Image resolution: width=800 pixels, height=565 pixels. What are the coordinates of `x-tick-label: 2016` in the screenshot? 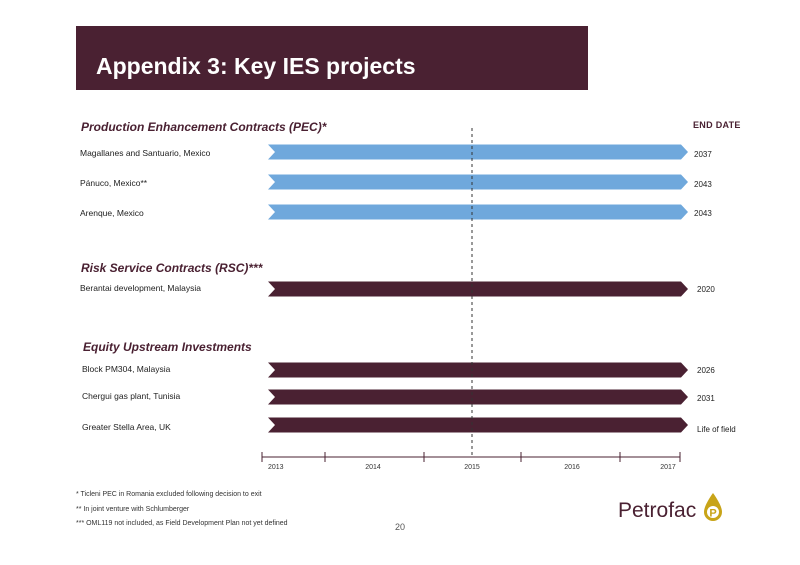 It's located at (572, 467).